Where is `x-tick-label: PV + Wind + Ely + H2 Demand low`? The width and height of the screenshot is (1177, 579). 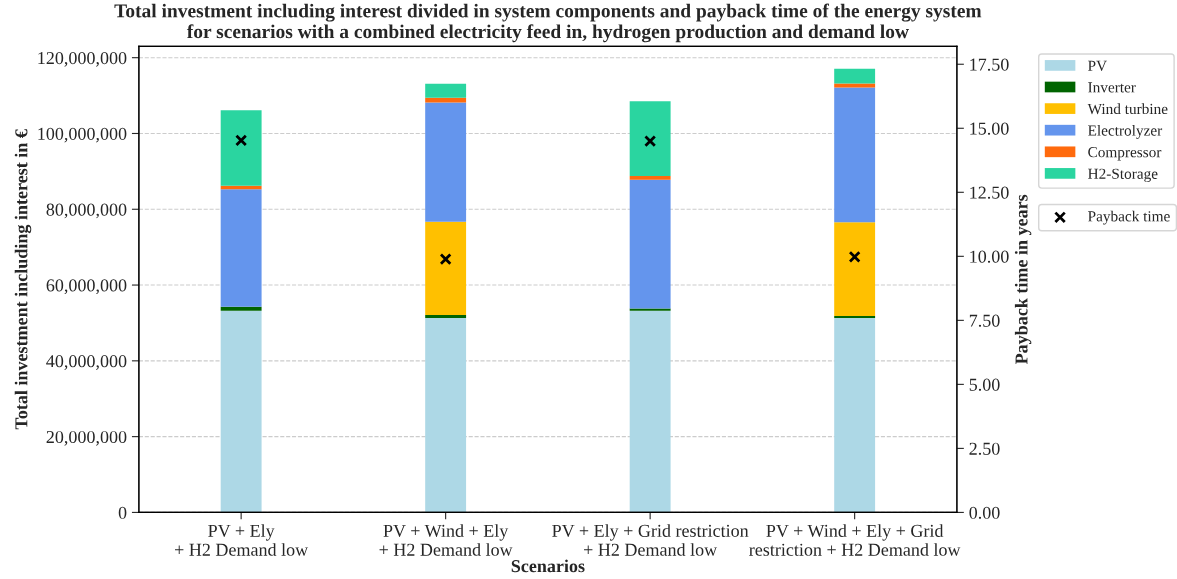
x-tick-label: PV + Wind + Ely + H2 Demand low is located at coordinates (446, 540).